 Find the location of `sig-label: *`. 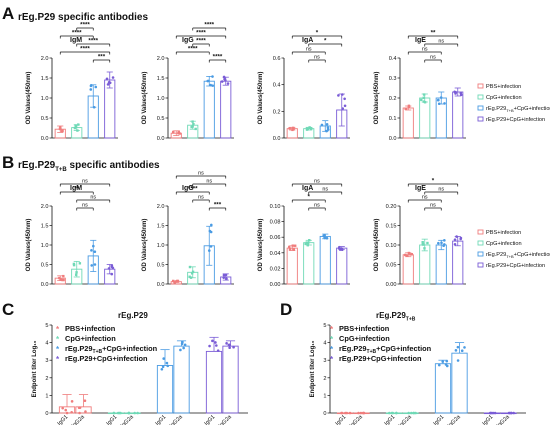

sig-label: * is located at coordinates (317, 33).